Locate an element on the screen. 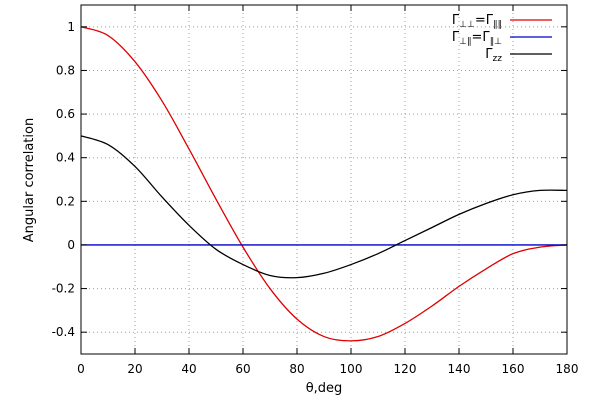 The image size is (600, 400). y-tick-label: 0 is located at coordinates (71, 245).